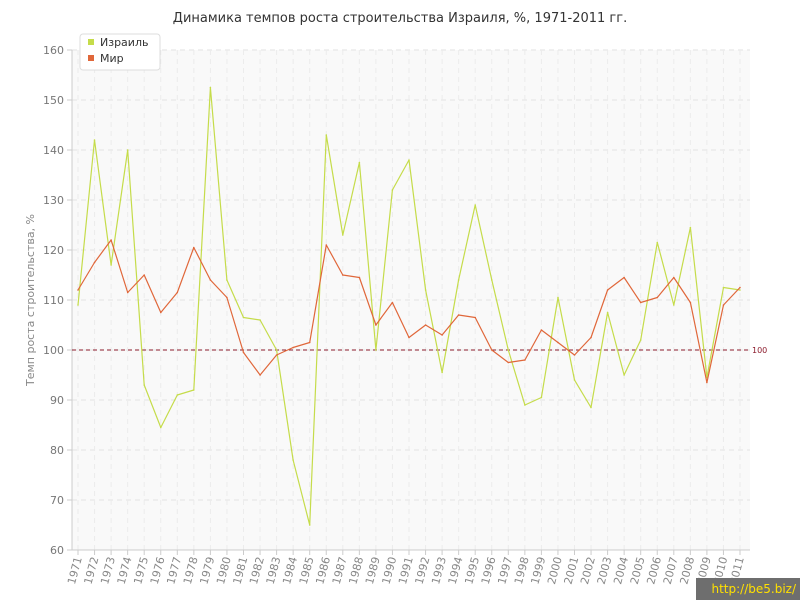  What do you see at coordinates (53, 200) in the screenshot?
I see `y-tick-label: 130` at bounding box center [53, 200].